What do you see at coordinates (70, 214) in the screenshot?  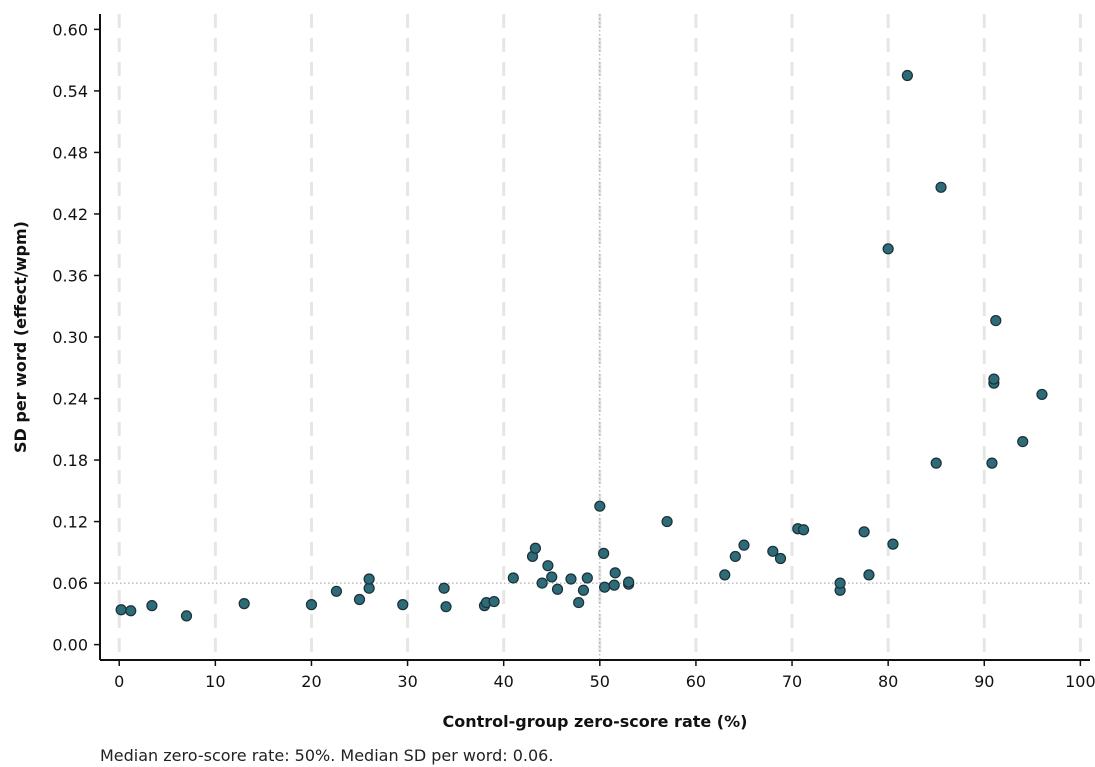 I see `y-tick-label: 0.42` at bounding box center [70, 214].